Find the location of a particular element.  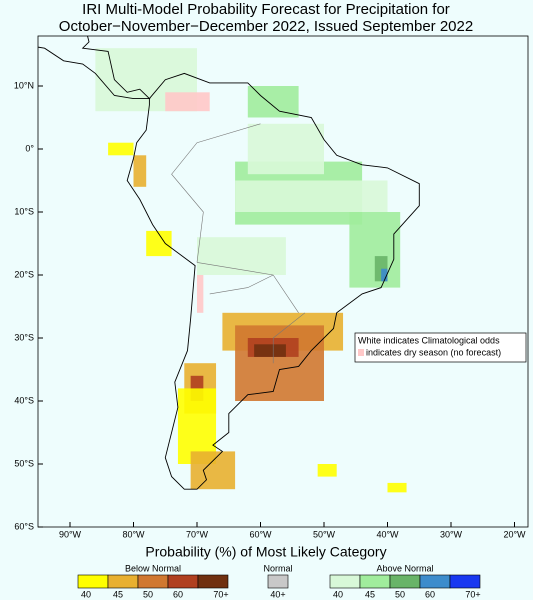

lon-label: 90°W is located at coordinates (70, 534).